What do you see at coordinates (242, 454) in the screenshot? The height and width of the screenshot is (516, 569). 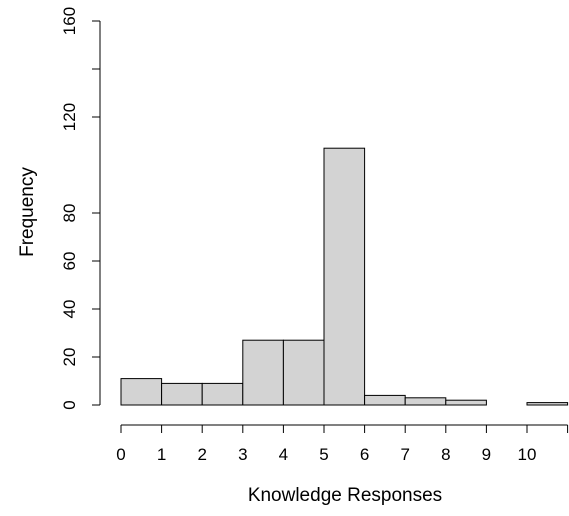 I see `x-tick-label: 3` at bounding box center [242, 454].